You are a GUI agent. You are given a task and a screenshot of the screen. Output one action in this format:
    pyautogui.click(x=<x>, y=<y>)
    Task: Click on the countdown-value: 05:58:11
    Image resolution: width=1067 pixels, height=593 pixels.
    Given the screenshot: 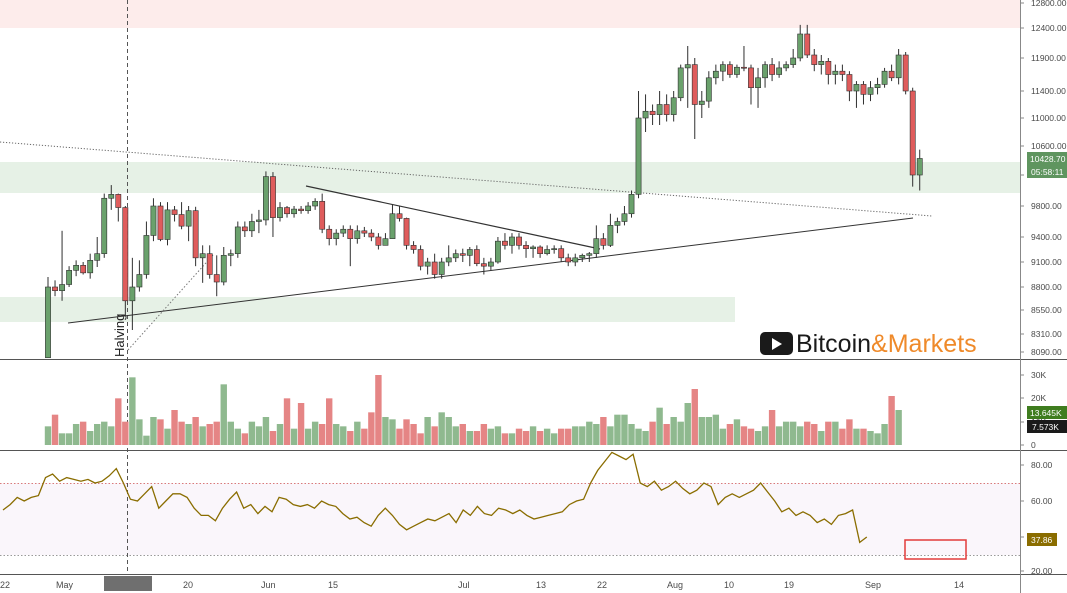 What is the action you would take?
    pyautogui.click(x=1047, y=172)
    